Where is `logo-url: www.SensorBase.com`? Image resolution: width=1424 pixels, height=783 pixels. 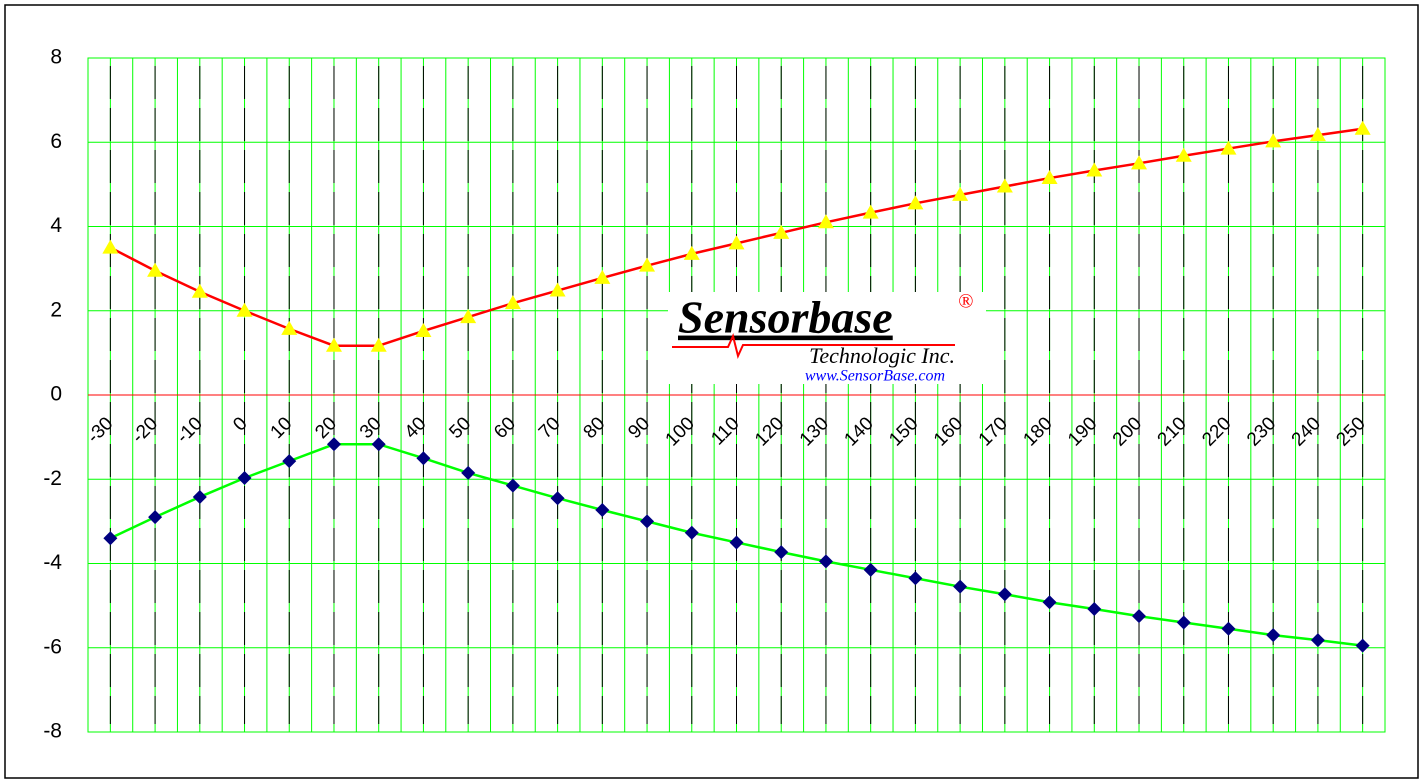 logo-url: www.SensorBase.com is located at coordinates (875, 376).